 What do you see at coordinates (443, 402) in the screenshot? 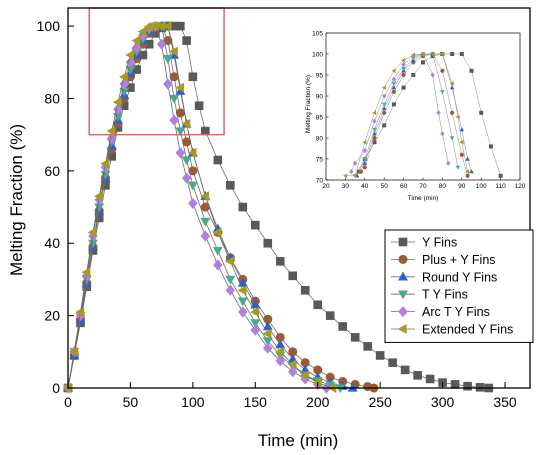
I see `x-tick-label: 300` at bounding box center [443, 402].